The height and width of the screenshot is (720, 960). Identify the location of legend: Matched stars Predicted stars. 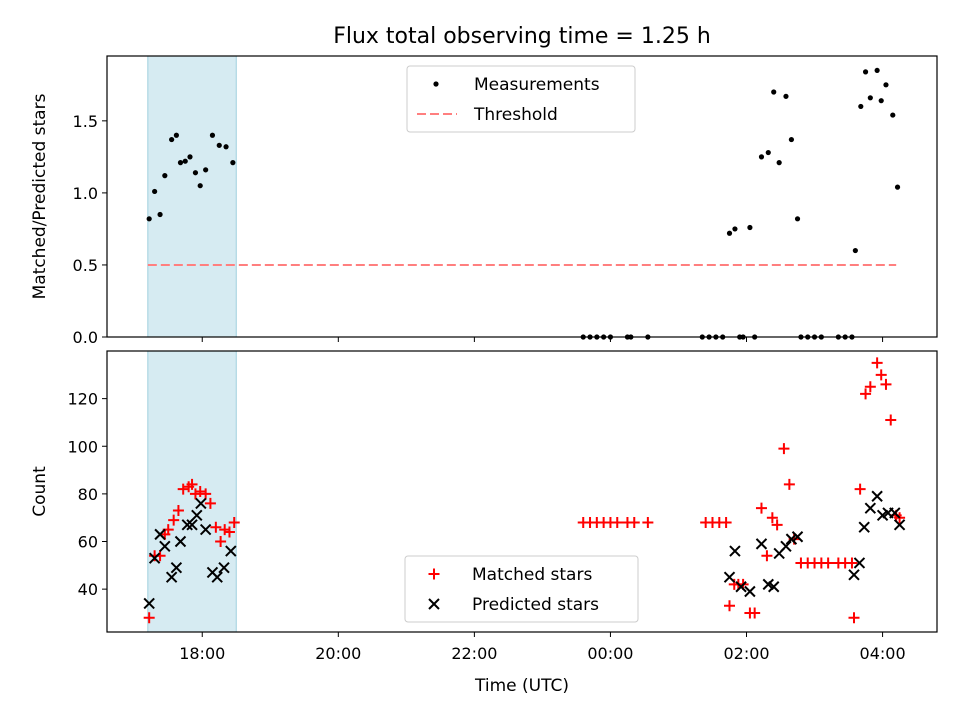
(521, 589).